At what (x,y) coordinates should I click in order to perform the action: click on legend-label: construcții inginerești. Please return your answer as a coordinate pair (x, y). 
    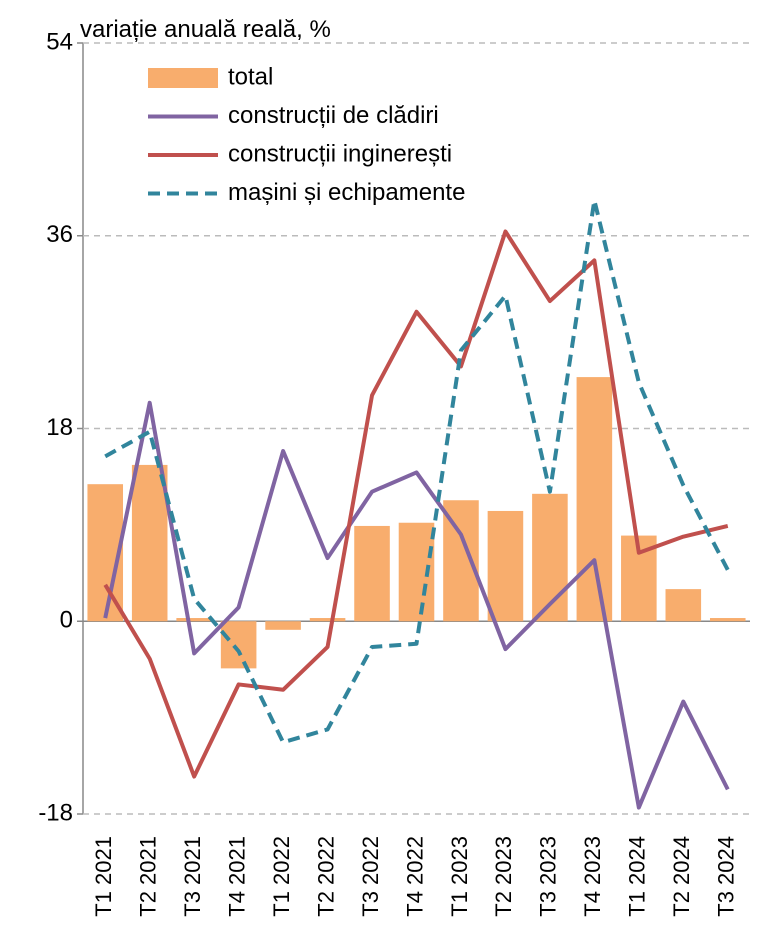
    Looking at the image, I should click on (340, 153).